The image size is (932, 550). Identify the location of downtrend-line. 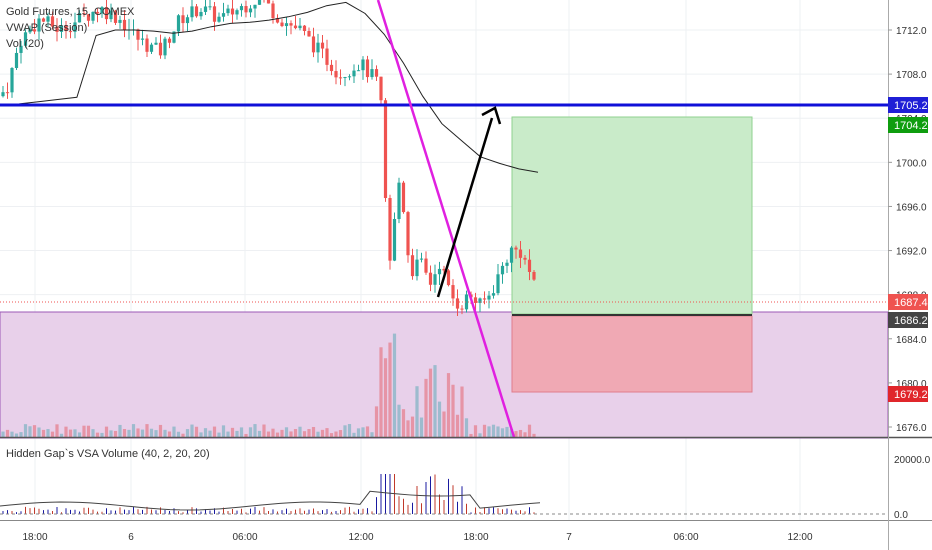
(446, 219).